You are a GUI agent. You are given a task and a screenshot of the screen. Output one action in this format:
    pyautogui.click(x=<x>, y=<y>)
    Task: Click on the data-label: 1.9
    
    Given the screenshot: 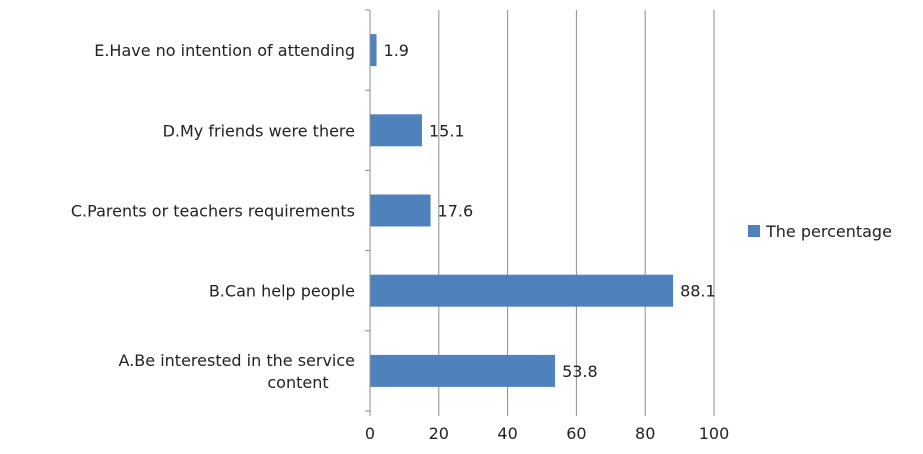 What is the action you would take?
    pyautogui.click(x=396, y=50)
    